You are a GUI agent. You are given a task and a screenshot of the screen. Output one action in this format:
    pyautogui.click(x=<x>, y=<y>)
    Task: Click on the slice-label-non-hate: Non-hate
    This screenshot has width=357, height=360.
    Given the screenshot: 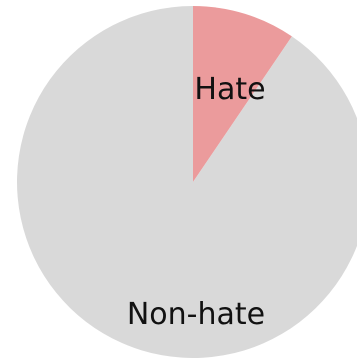 What is the action you would take?
    pyautogui.click(x=196, y=314)
    